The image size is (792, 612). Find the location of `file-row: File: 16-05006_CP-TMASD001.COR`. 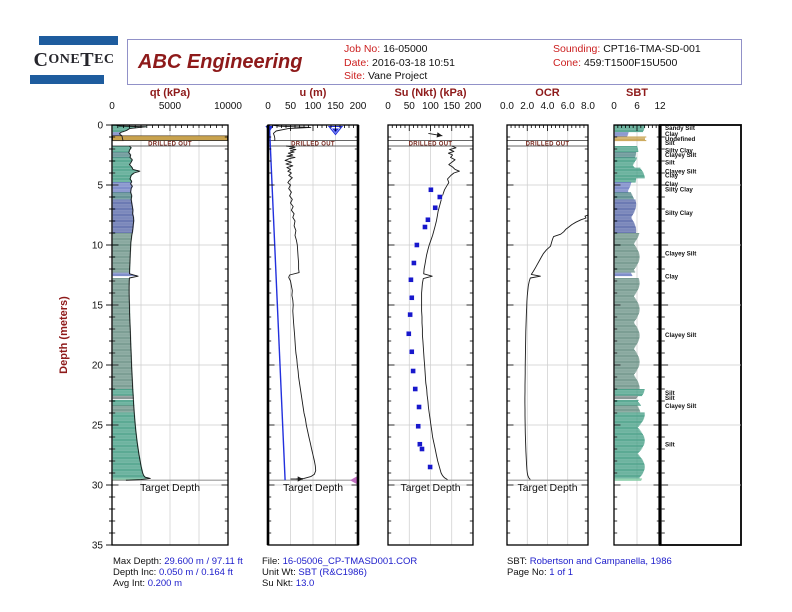

file-row: File: 16-05006_CP-TMASD001.COR is located at coordinates (339, 561).